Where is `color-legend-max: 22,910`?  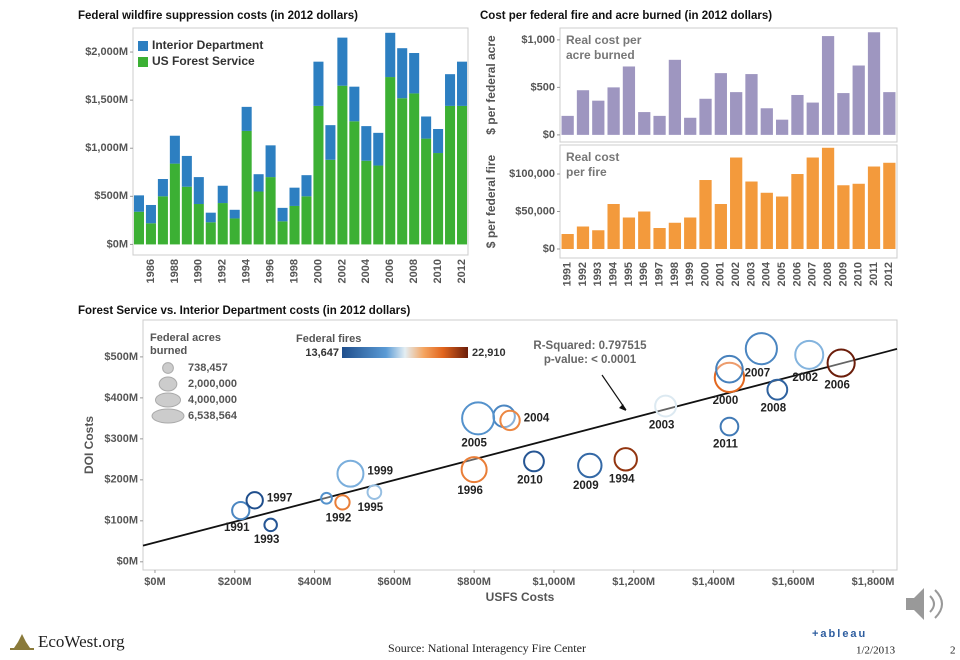
color-legend-max: 22,910 is located at coordinates (489, 353).